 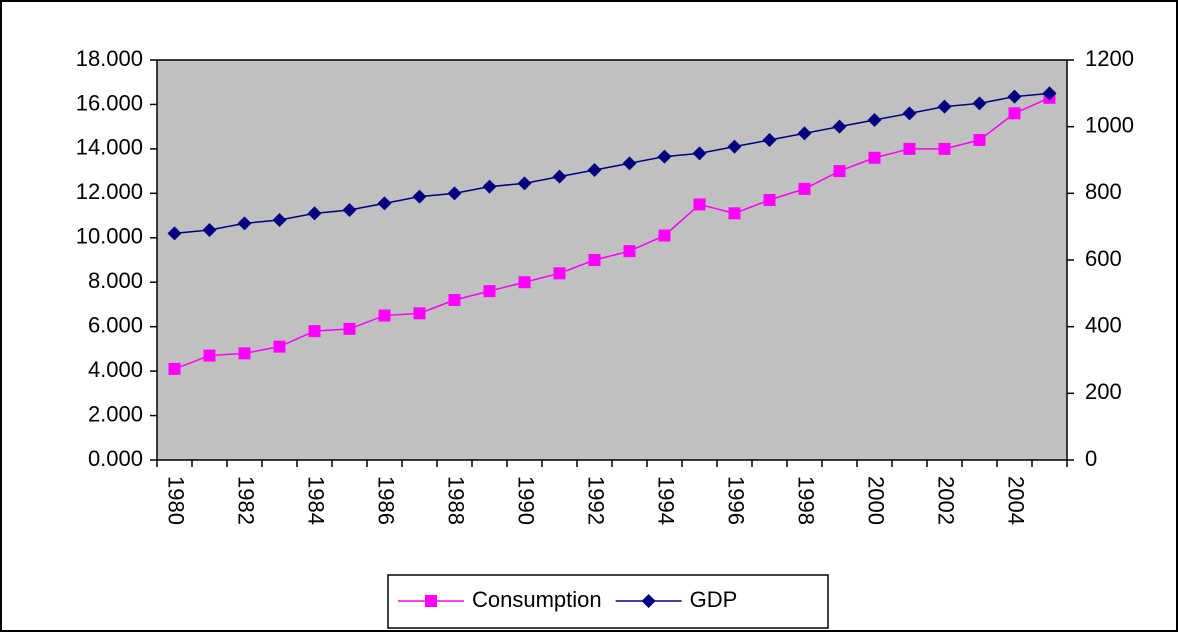 I want to click on y-tick-label: 0.000, so click(x=115, y=458).